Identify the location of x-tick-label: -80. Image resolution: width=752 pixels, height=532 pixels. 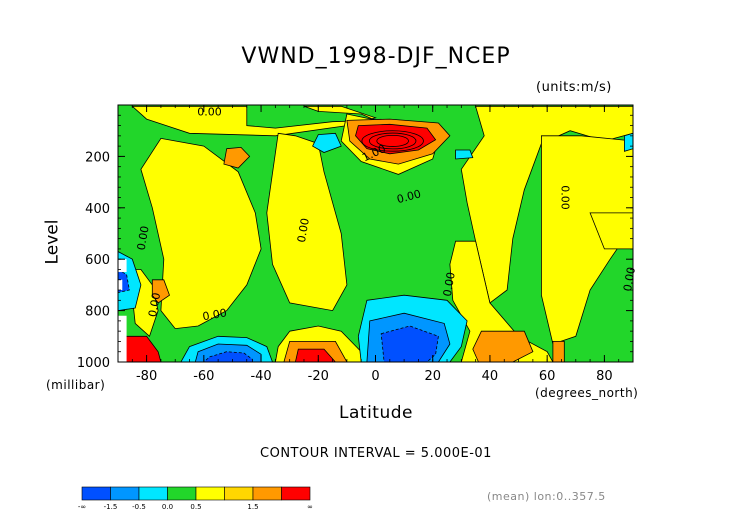
(146, 376).